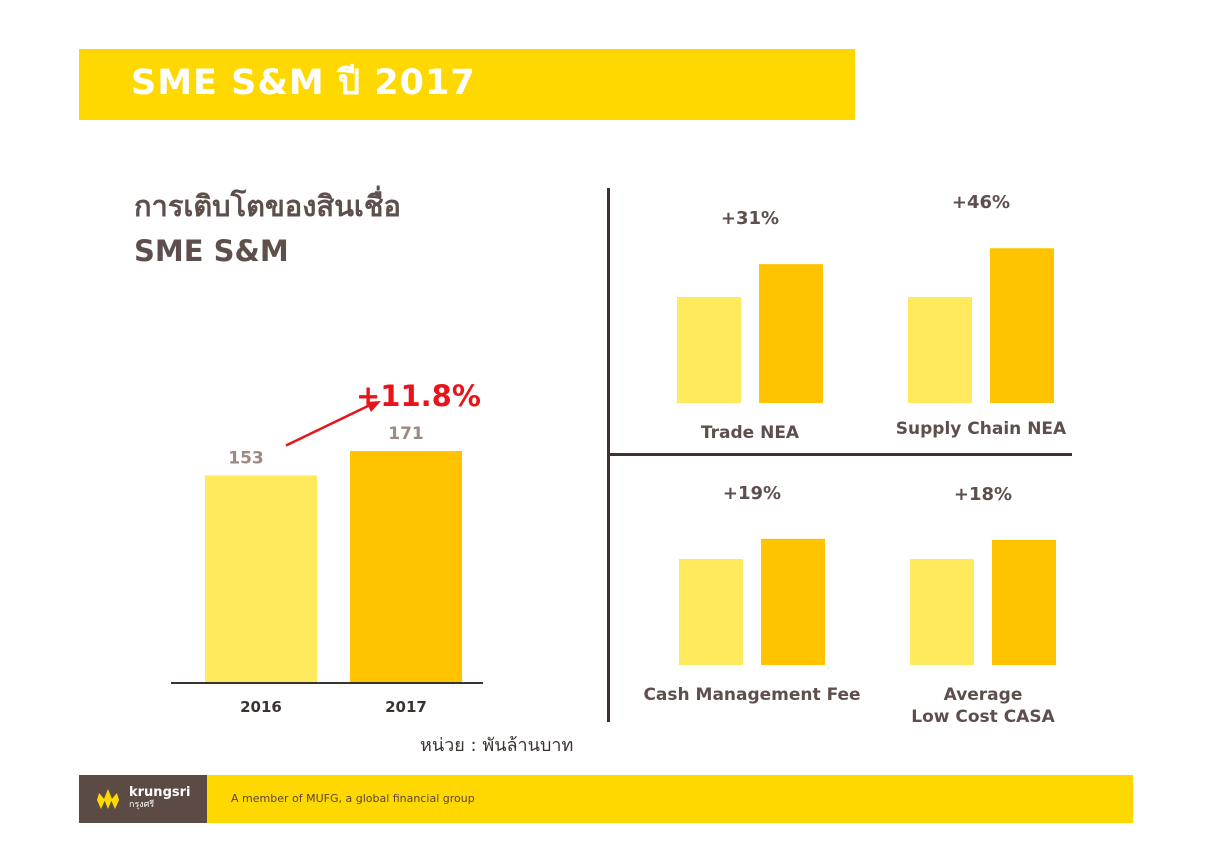 The image size is (1210, 854). I want to click on main-chart-heading-line2: SME S&M, so click(211, 251).